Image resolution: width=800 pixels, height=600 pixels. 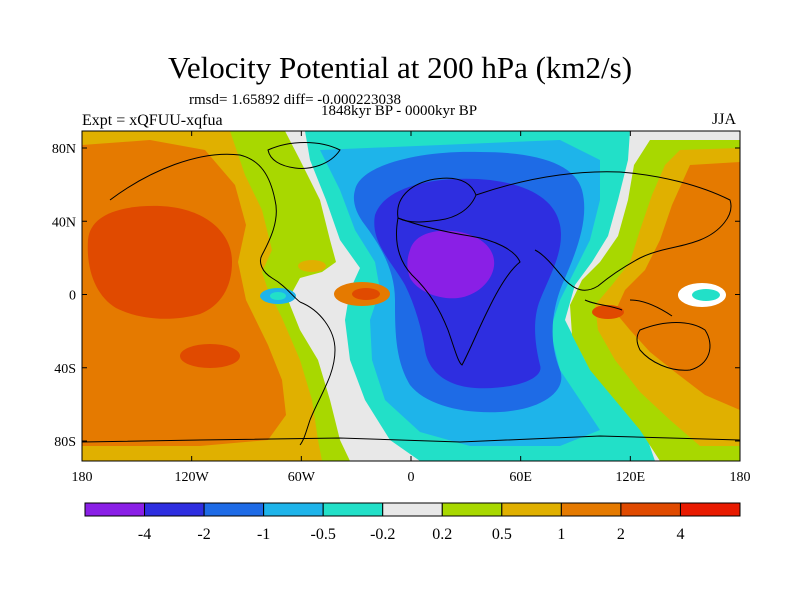 I want to click on x-tick-label: 120W, so click(x=192, y=477).